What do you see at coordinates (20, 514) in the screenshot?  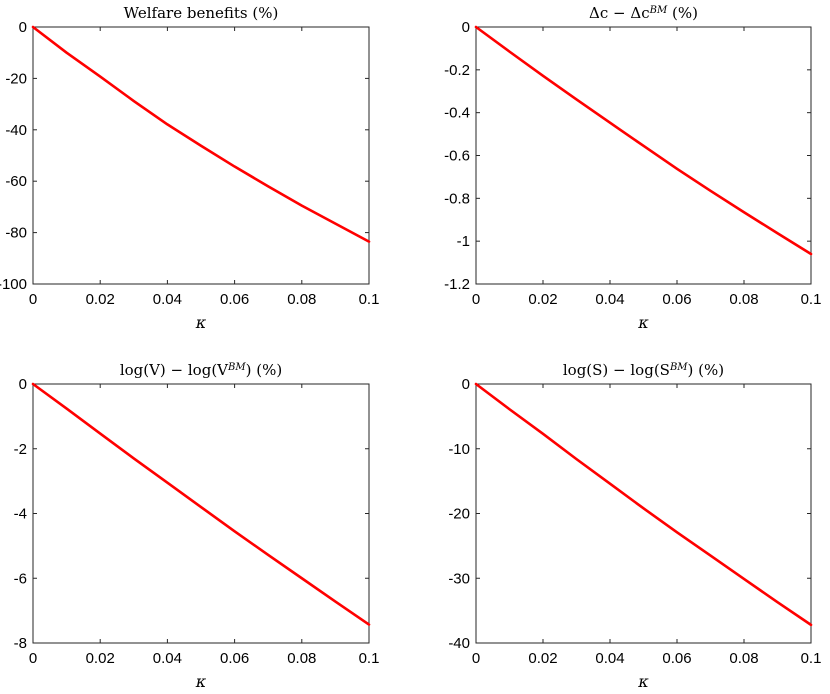 I see `y-tick-label: -4` at bounding box center [20, 514].